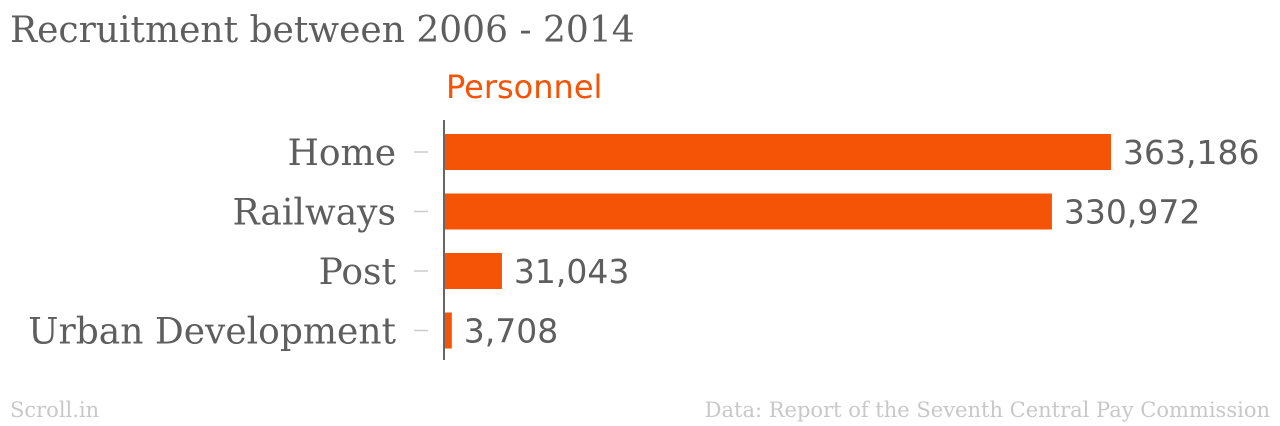 The height and width of the screenshot is (426, 1280). What do you see at coordinates (511, 331) in the screenshot?
I see `value-label: 3,708` at bounding box center [511, 331].